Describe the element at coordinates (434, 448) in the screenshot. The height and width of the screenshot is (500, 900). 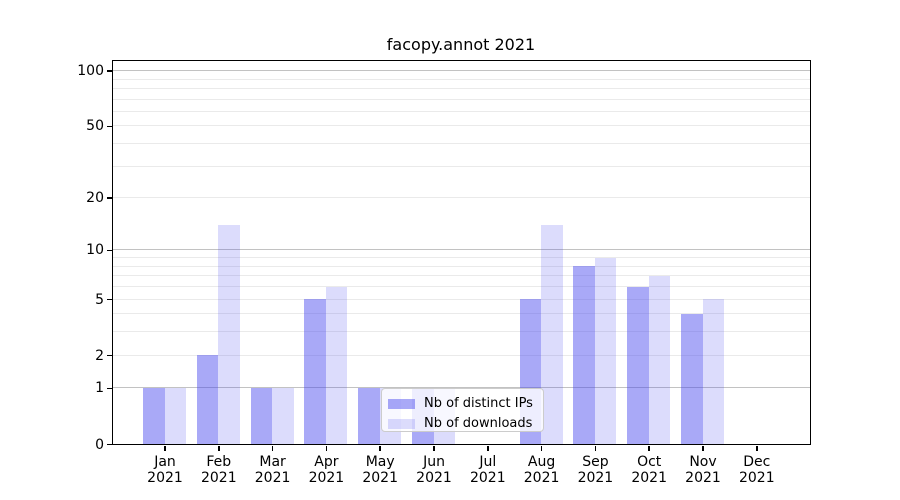
I see `x-tick-jun` at that location.